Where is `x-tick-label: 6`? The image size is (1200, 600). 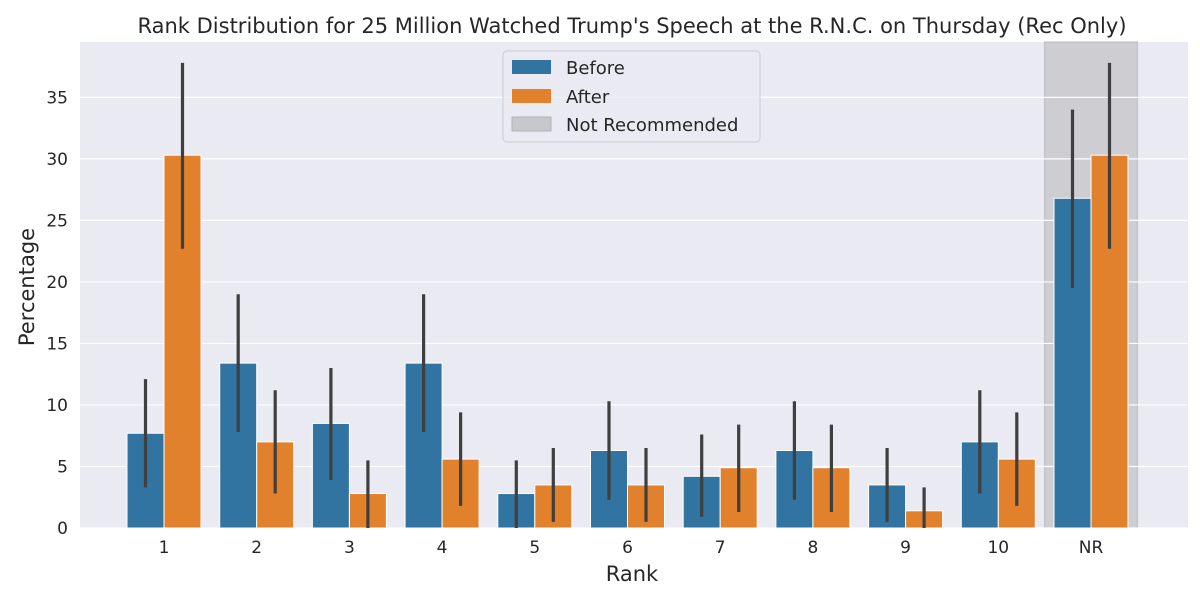 x-tick-label: 6 is located at coordinates (627, 548).